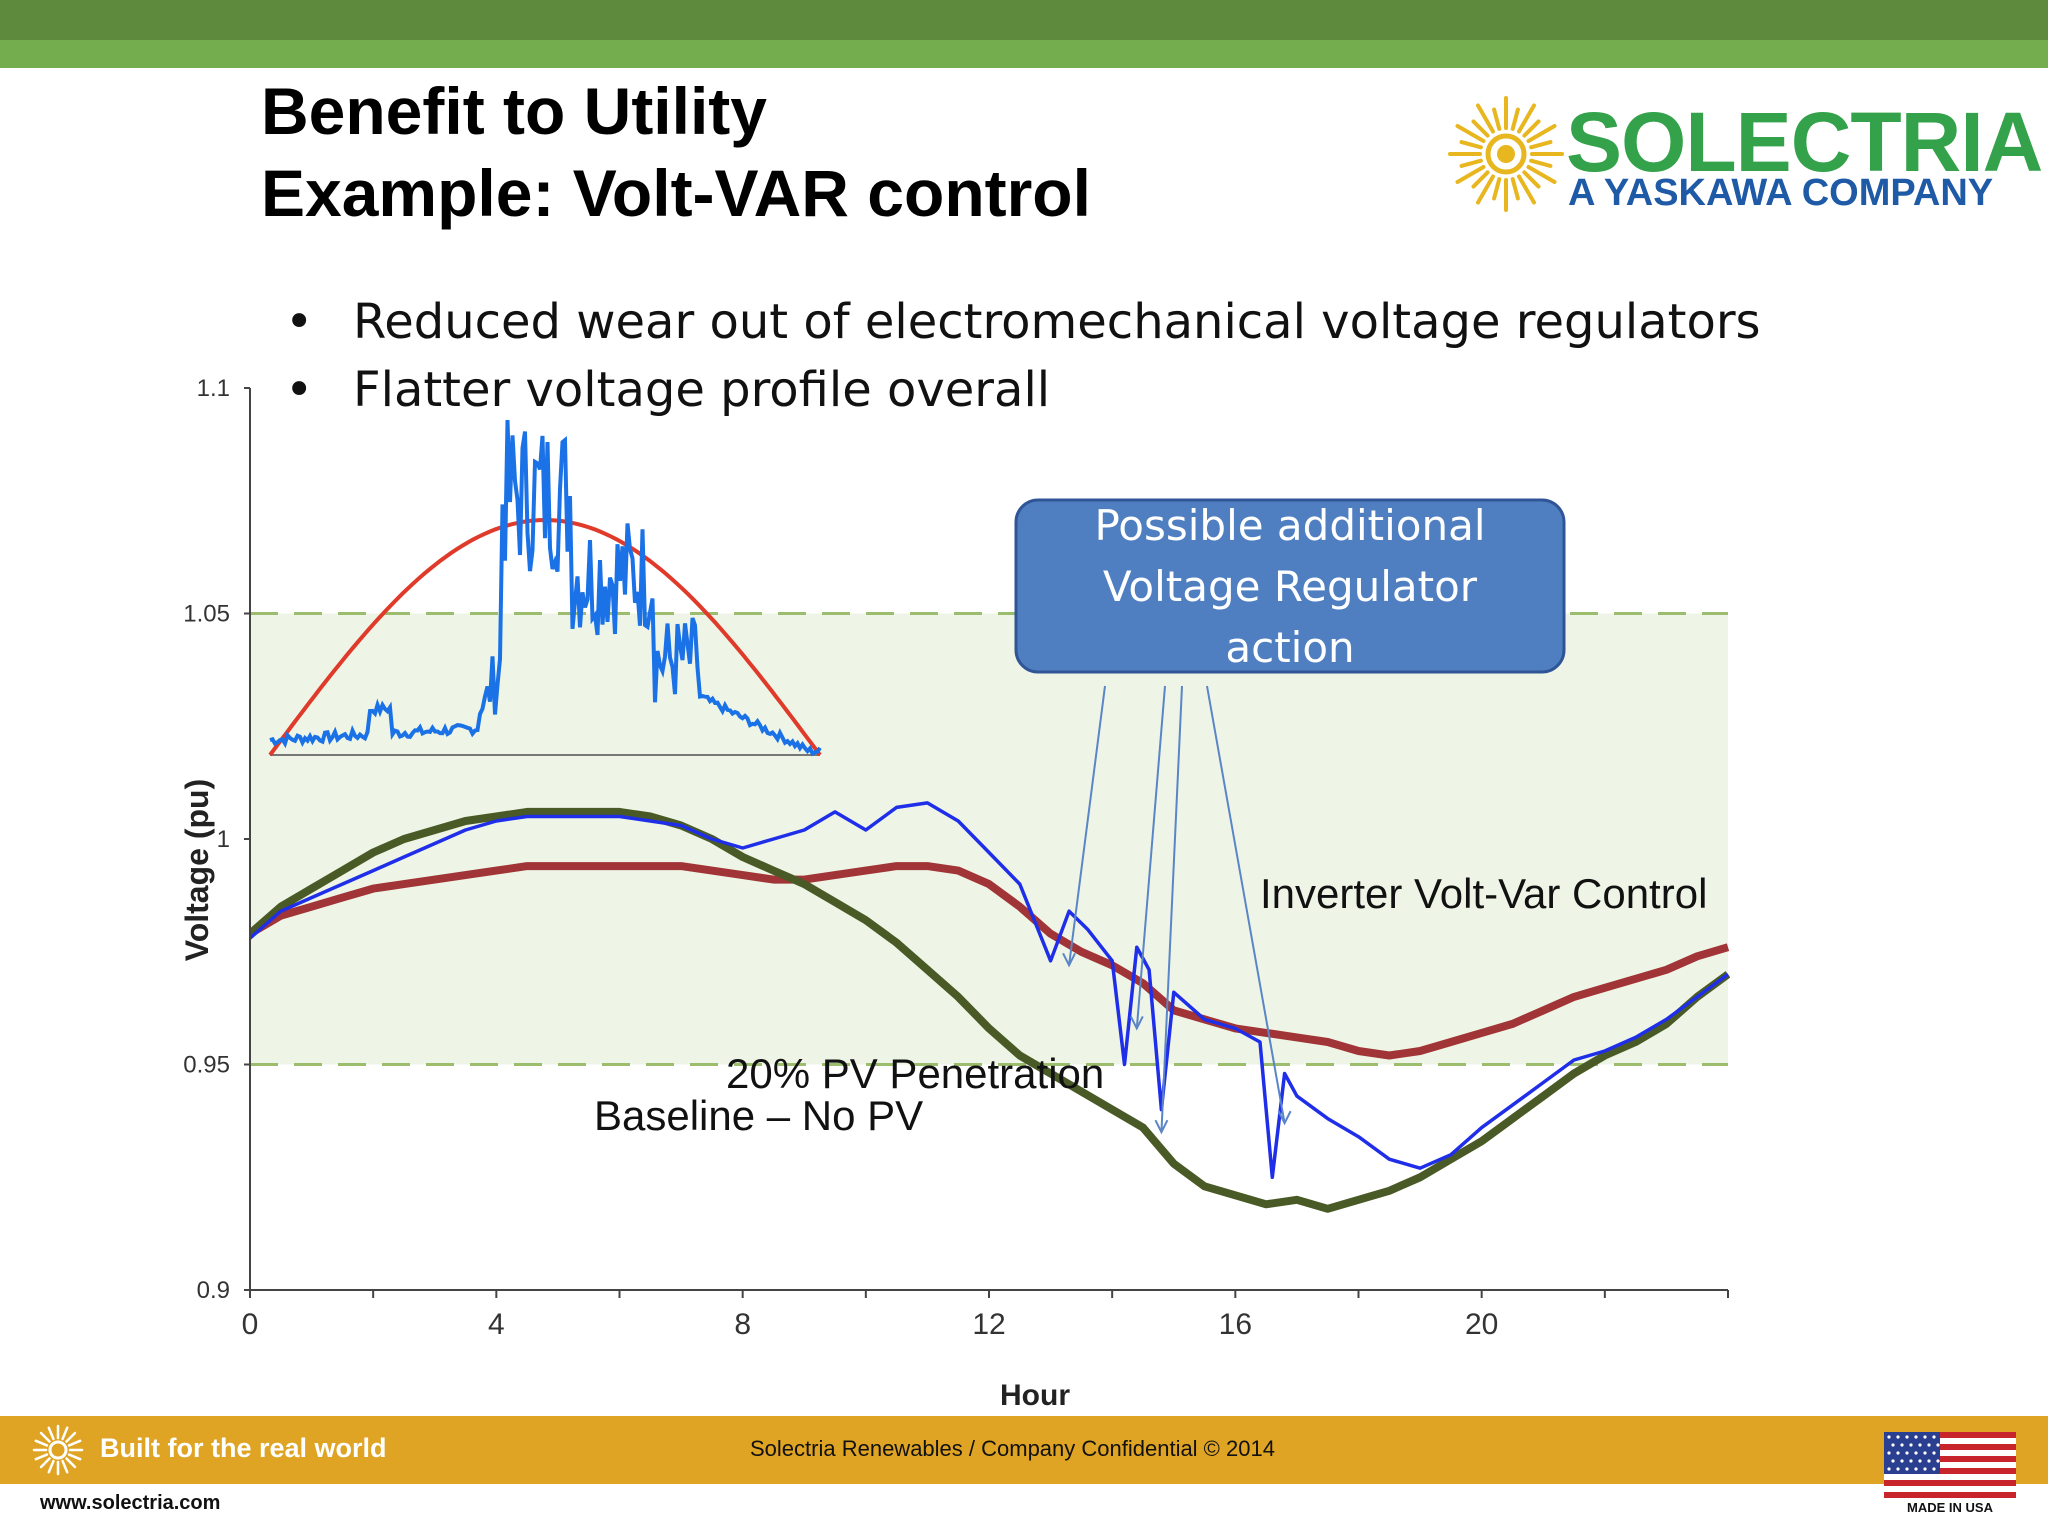  I want to click on x-tick-label: 20, so click(1481, 1324).